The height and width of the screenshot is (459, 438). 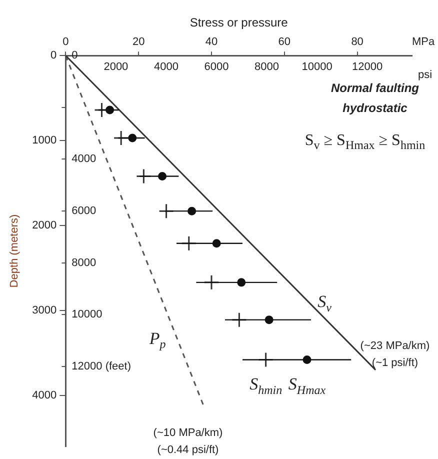 I want to click on y2-tick-label: 4000, so click(x=84, y=159).